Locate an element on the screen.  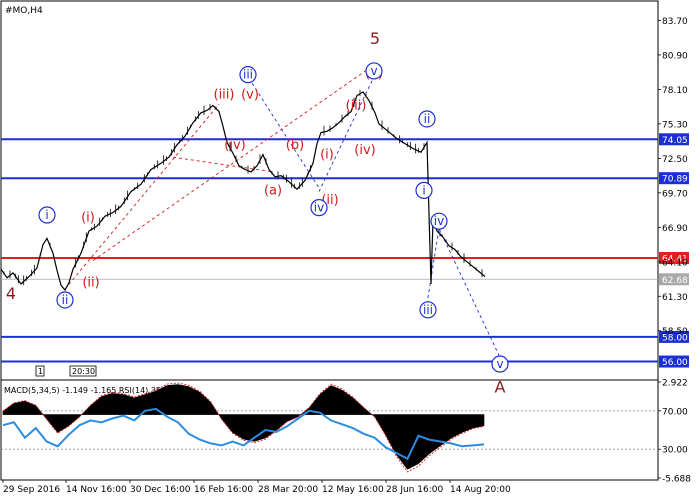
price-tick-label-9: 58.50 is located at coordinates (675, 332).